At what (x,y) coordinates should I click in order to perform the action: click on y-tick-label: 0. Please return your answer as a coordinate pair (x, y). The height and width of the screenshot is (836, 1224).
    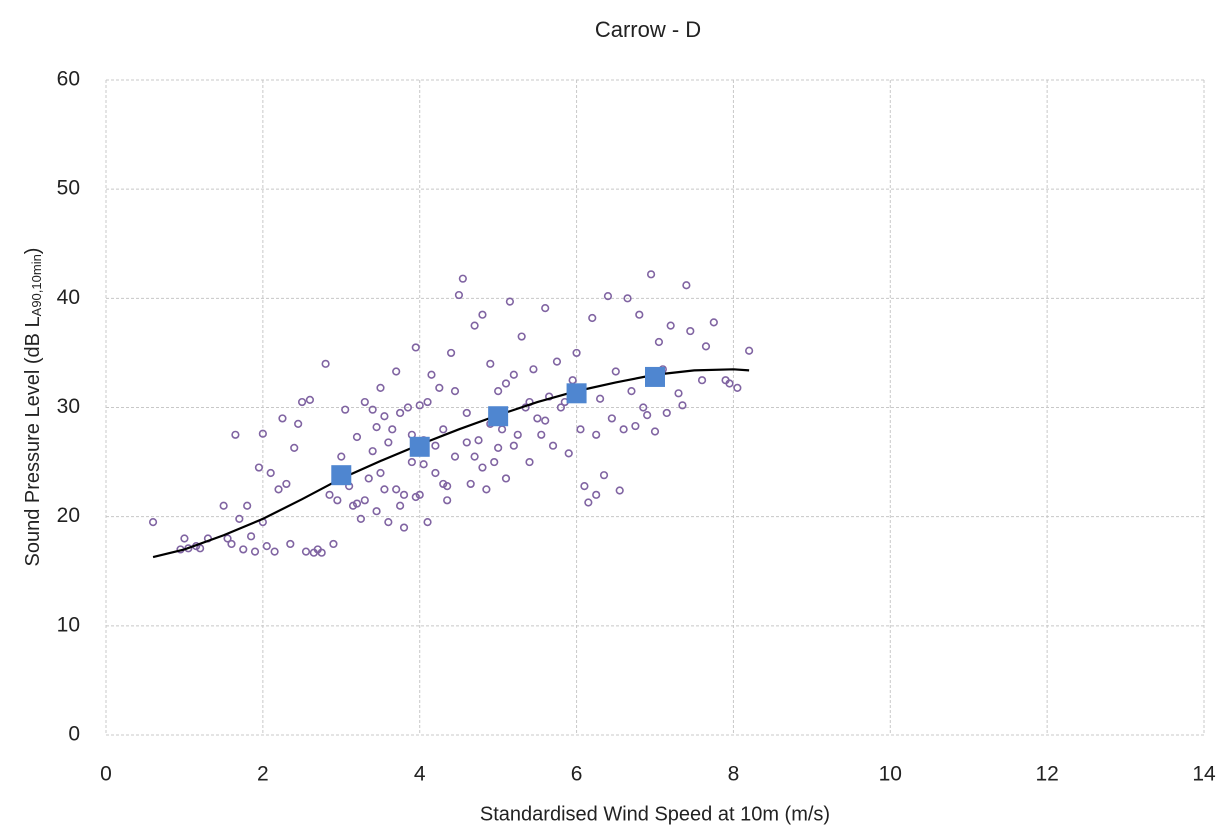
    Looking at the image, I should click on (74, 734).